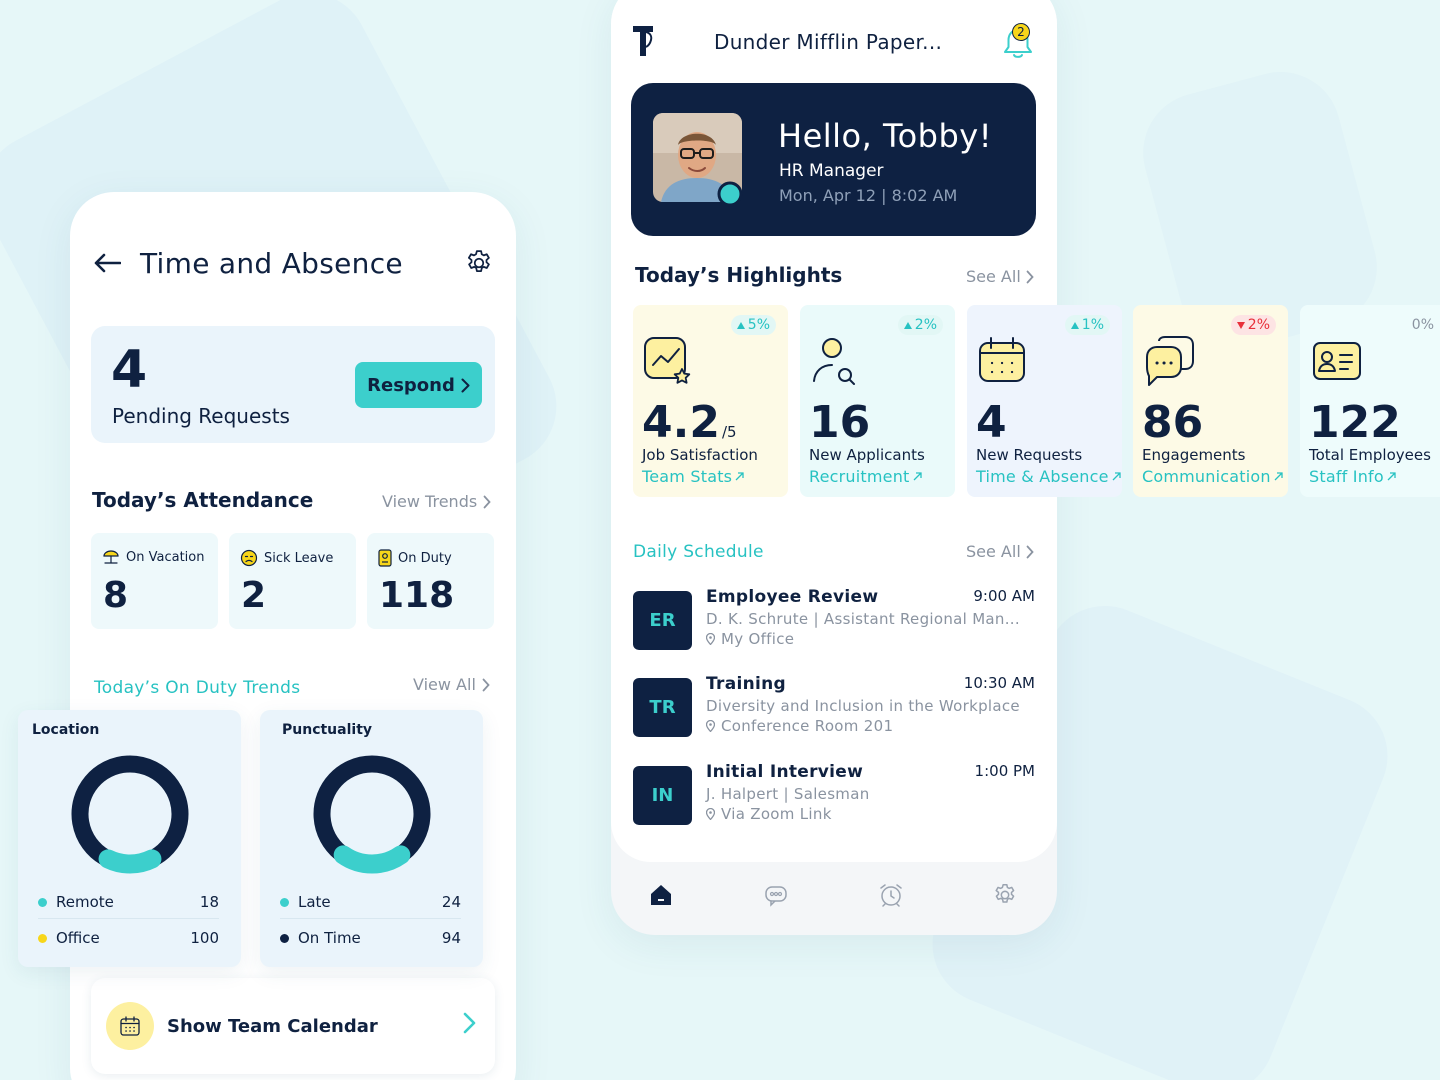 The height and width of the screenshot is (1080, 1440). I want to click on highlight-link: Recruitment, so click(865, 476).